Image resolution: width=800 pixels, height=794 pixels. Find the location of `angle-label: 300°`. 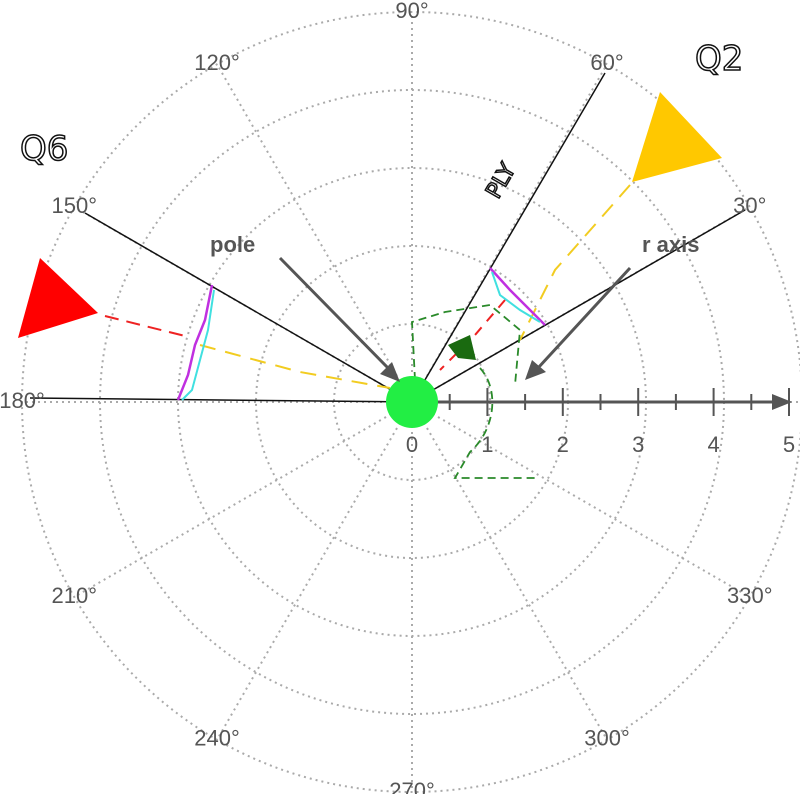

angle-label: 300° is located at coordinates (607, 738).